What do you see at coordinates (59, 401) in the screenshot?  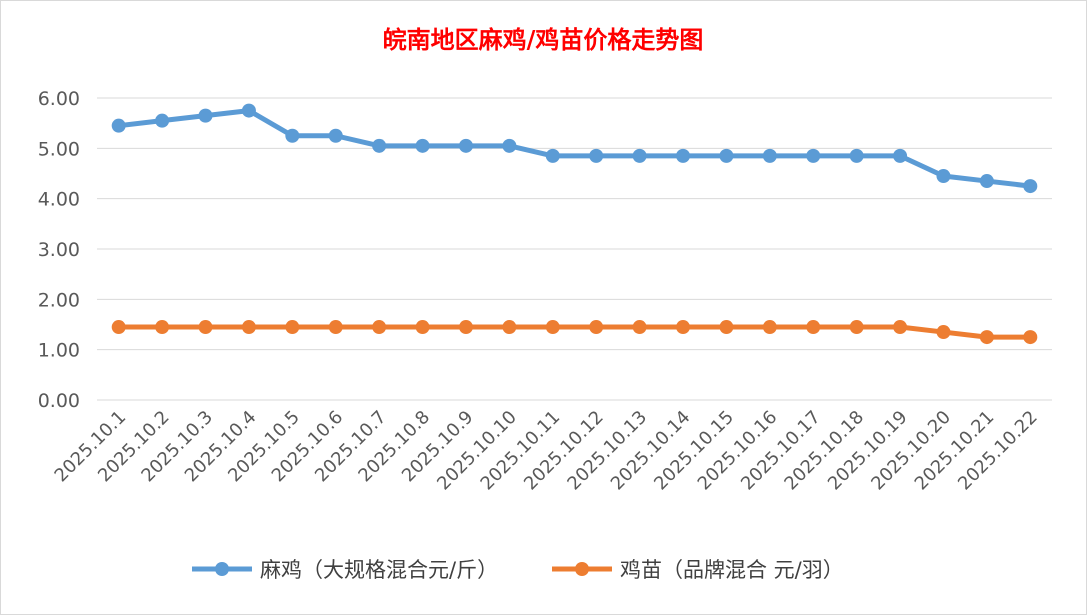 I see `y-tick-label: 0.00` at bounding box center [59, 401].